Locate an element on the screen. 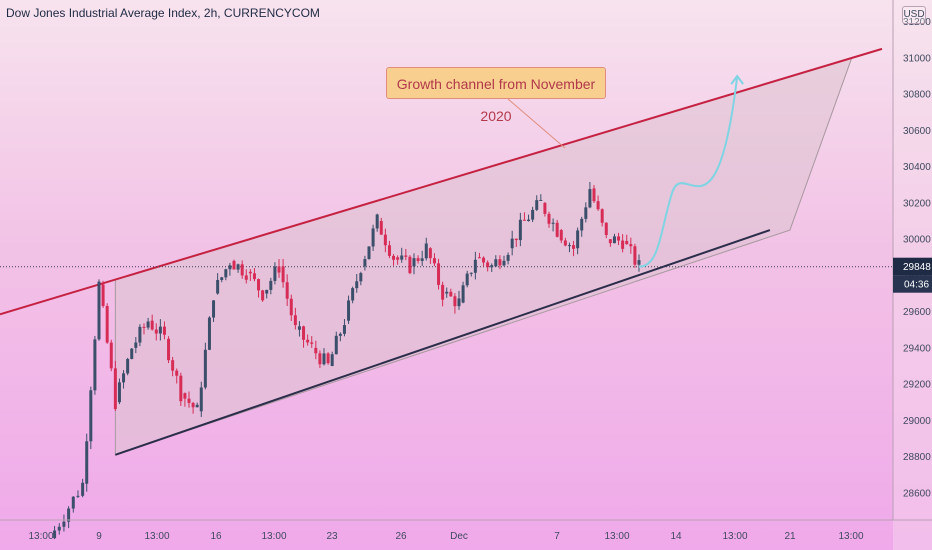  y-tick-label: 30200 is located at coordinates (917, 203).